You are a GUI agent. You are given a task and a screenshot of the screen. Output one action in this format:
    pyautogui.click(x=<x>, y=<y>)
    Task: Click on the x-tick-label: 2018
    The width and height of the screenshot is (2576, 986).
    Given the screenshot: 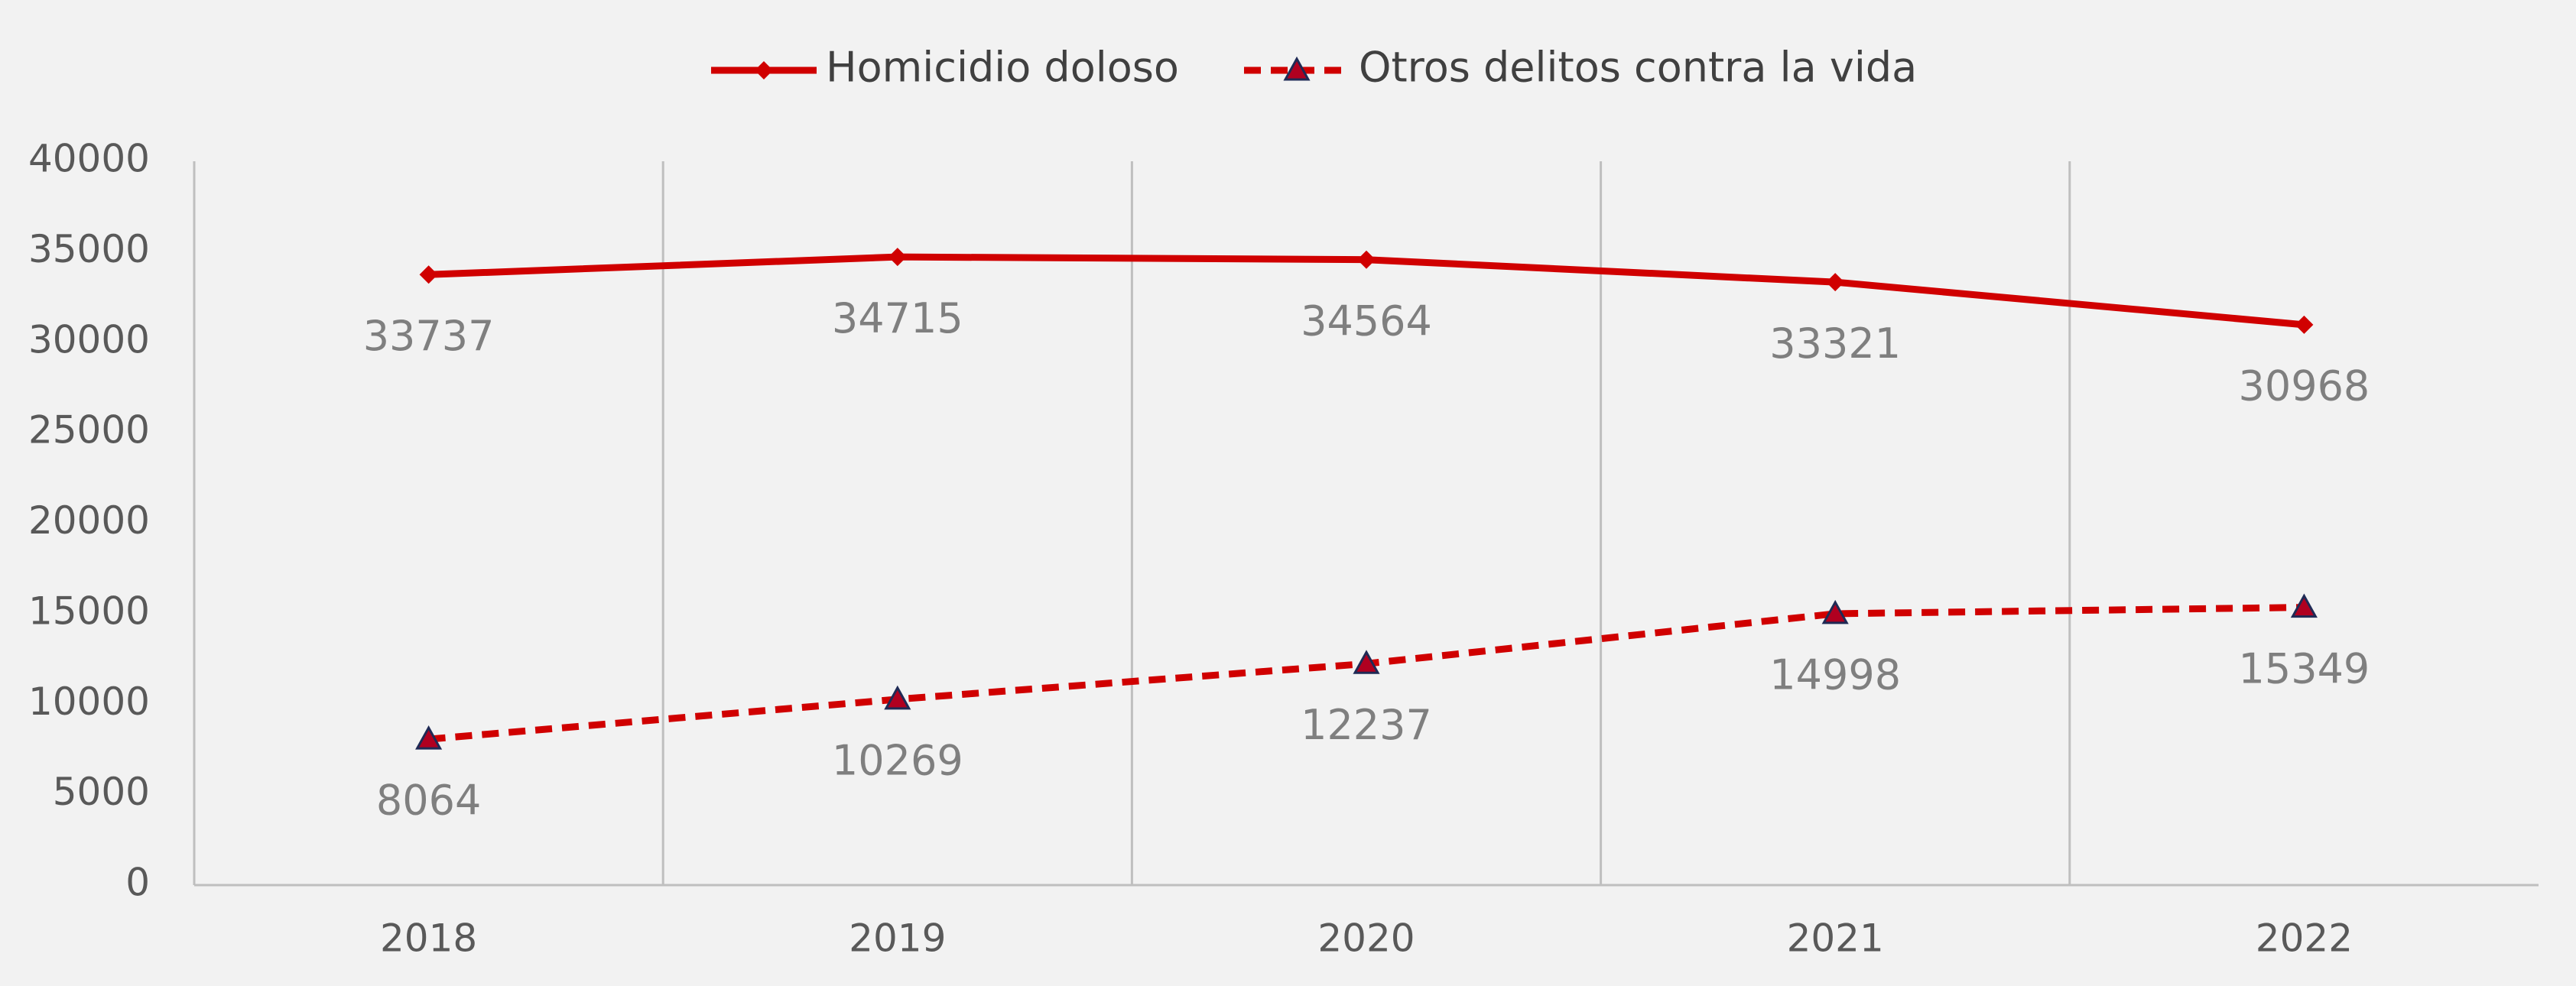 What is the action you would take?
    pyautogui.click(x=429, y=939)
    